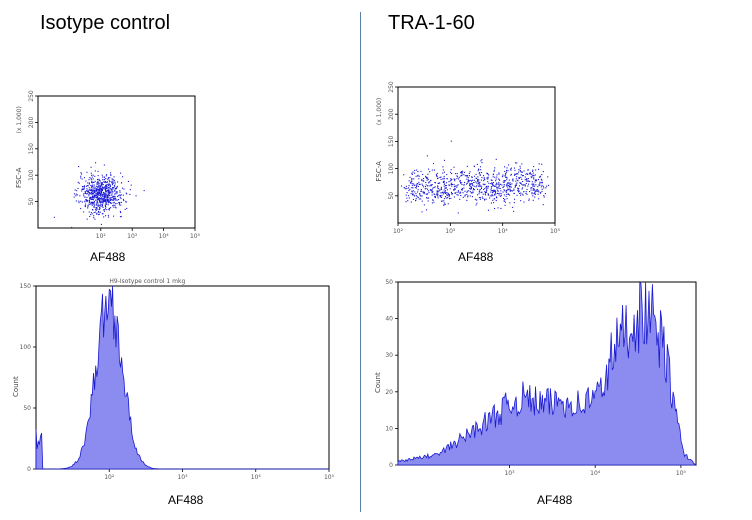 The image size is (752, 520). What do you see at coordinates (476, 155) in the screenshot?
I see `plot-frame` at bounding box center [476, 155].